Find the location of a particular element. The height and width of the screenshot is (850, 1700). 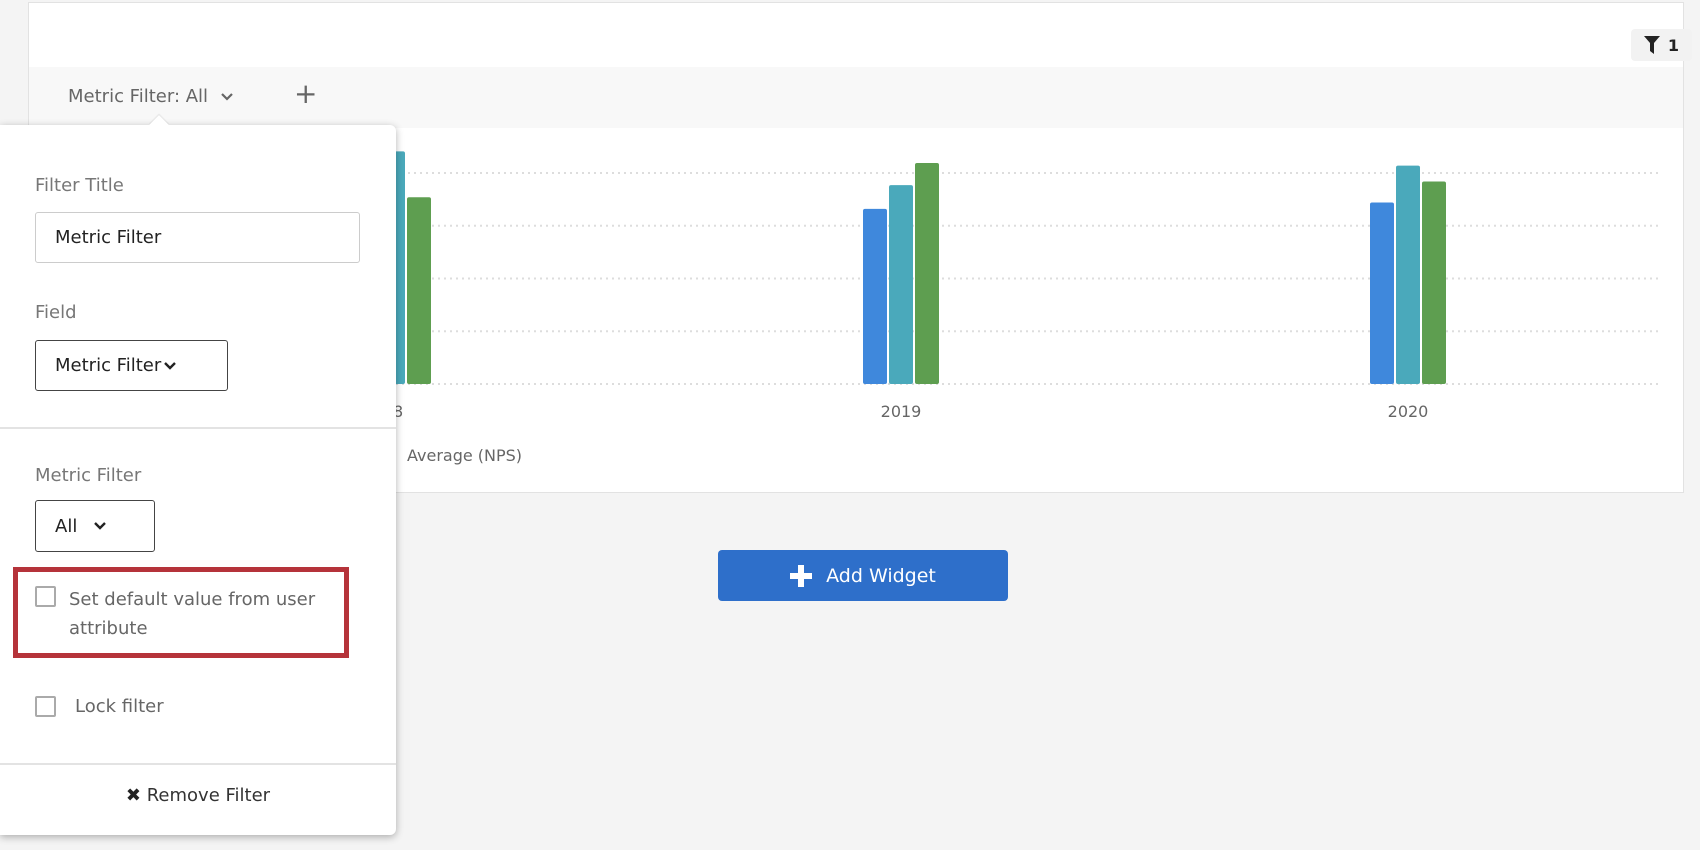

plus-icon is located at coordinates (801, 575).